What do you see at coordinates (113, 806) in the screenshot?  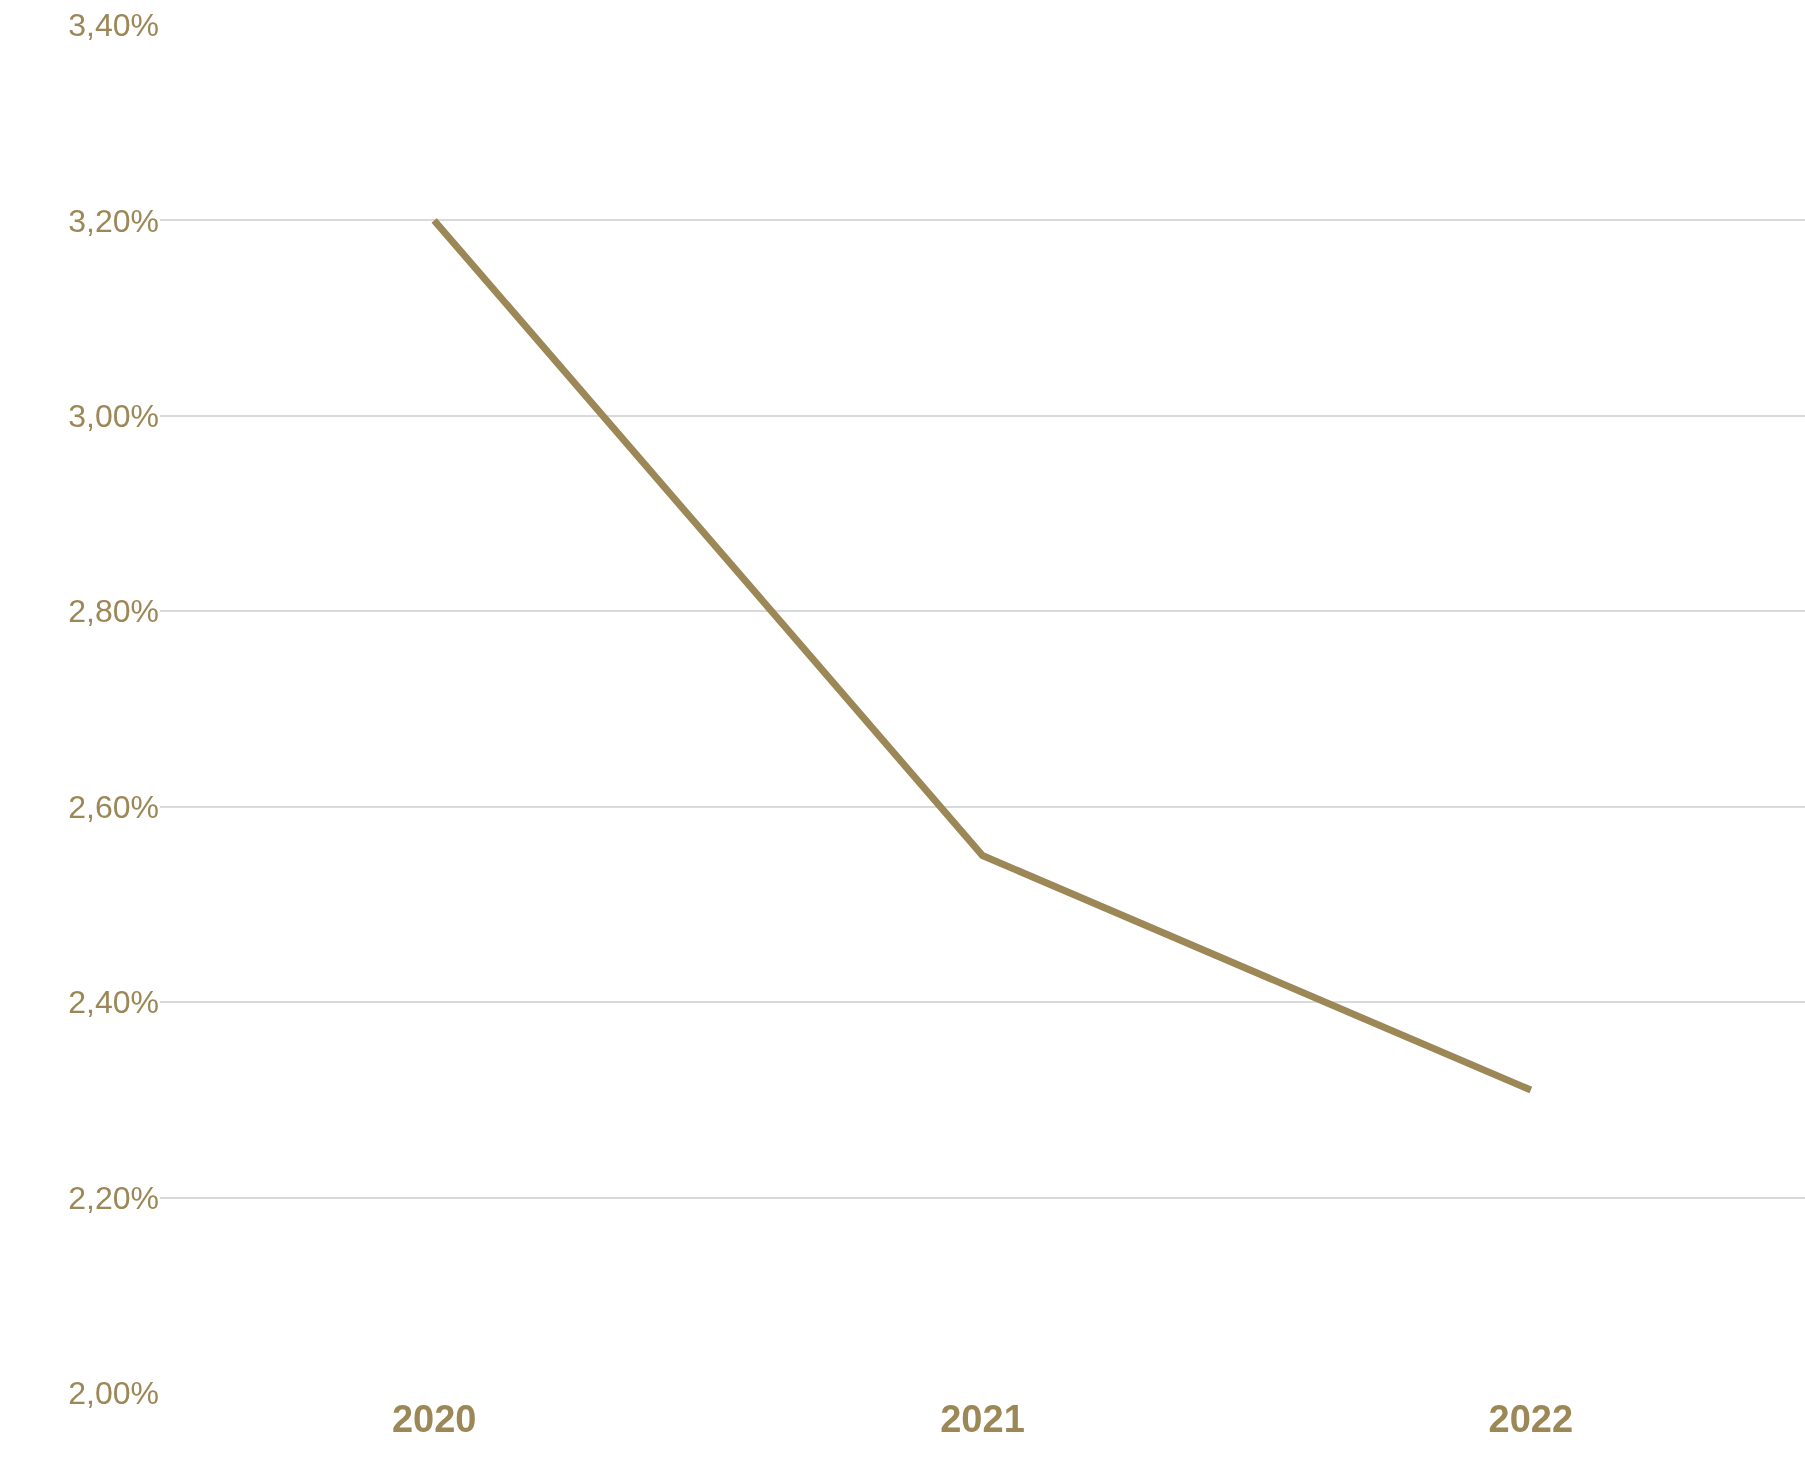 I see `y-tick-label: 2,60%` at bounding box center [113, 806].